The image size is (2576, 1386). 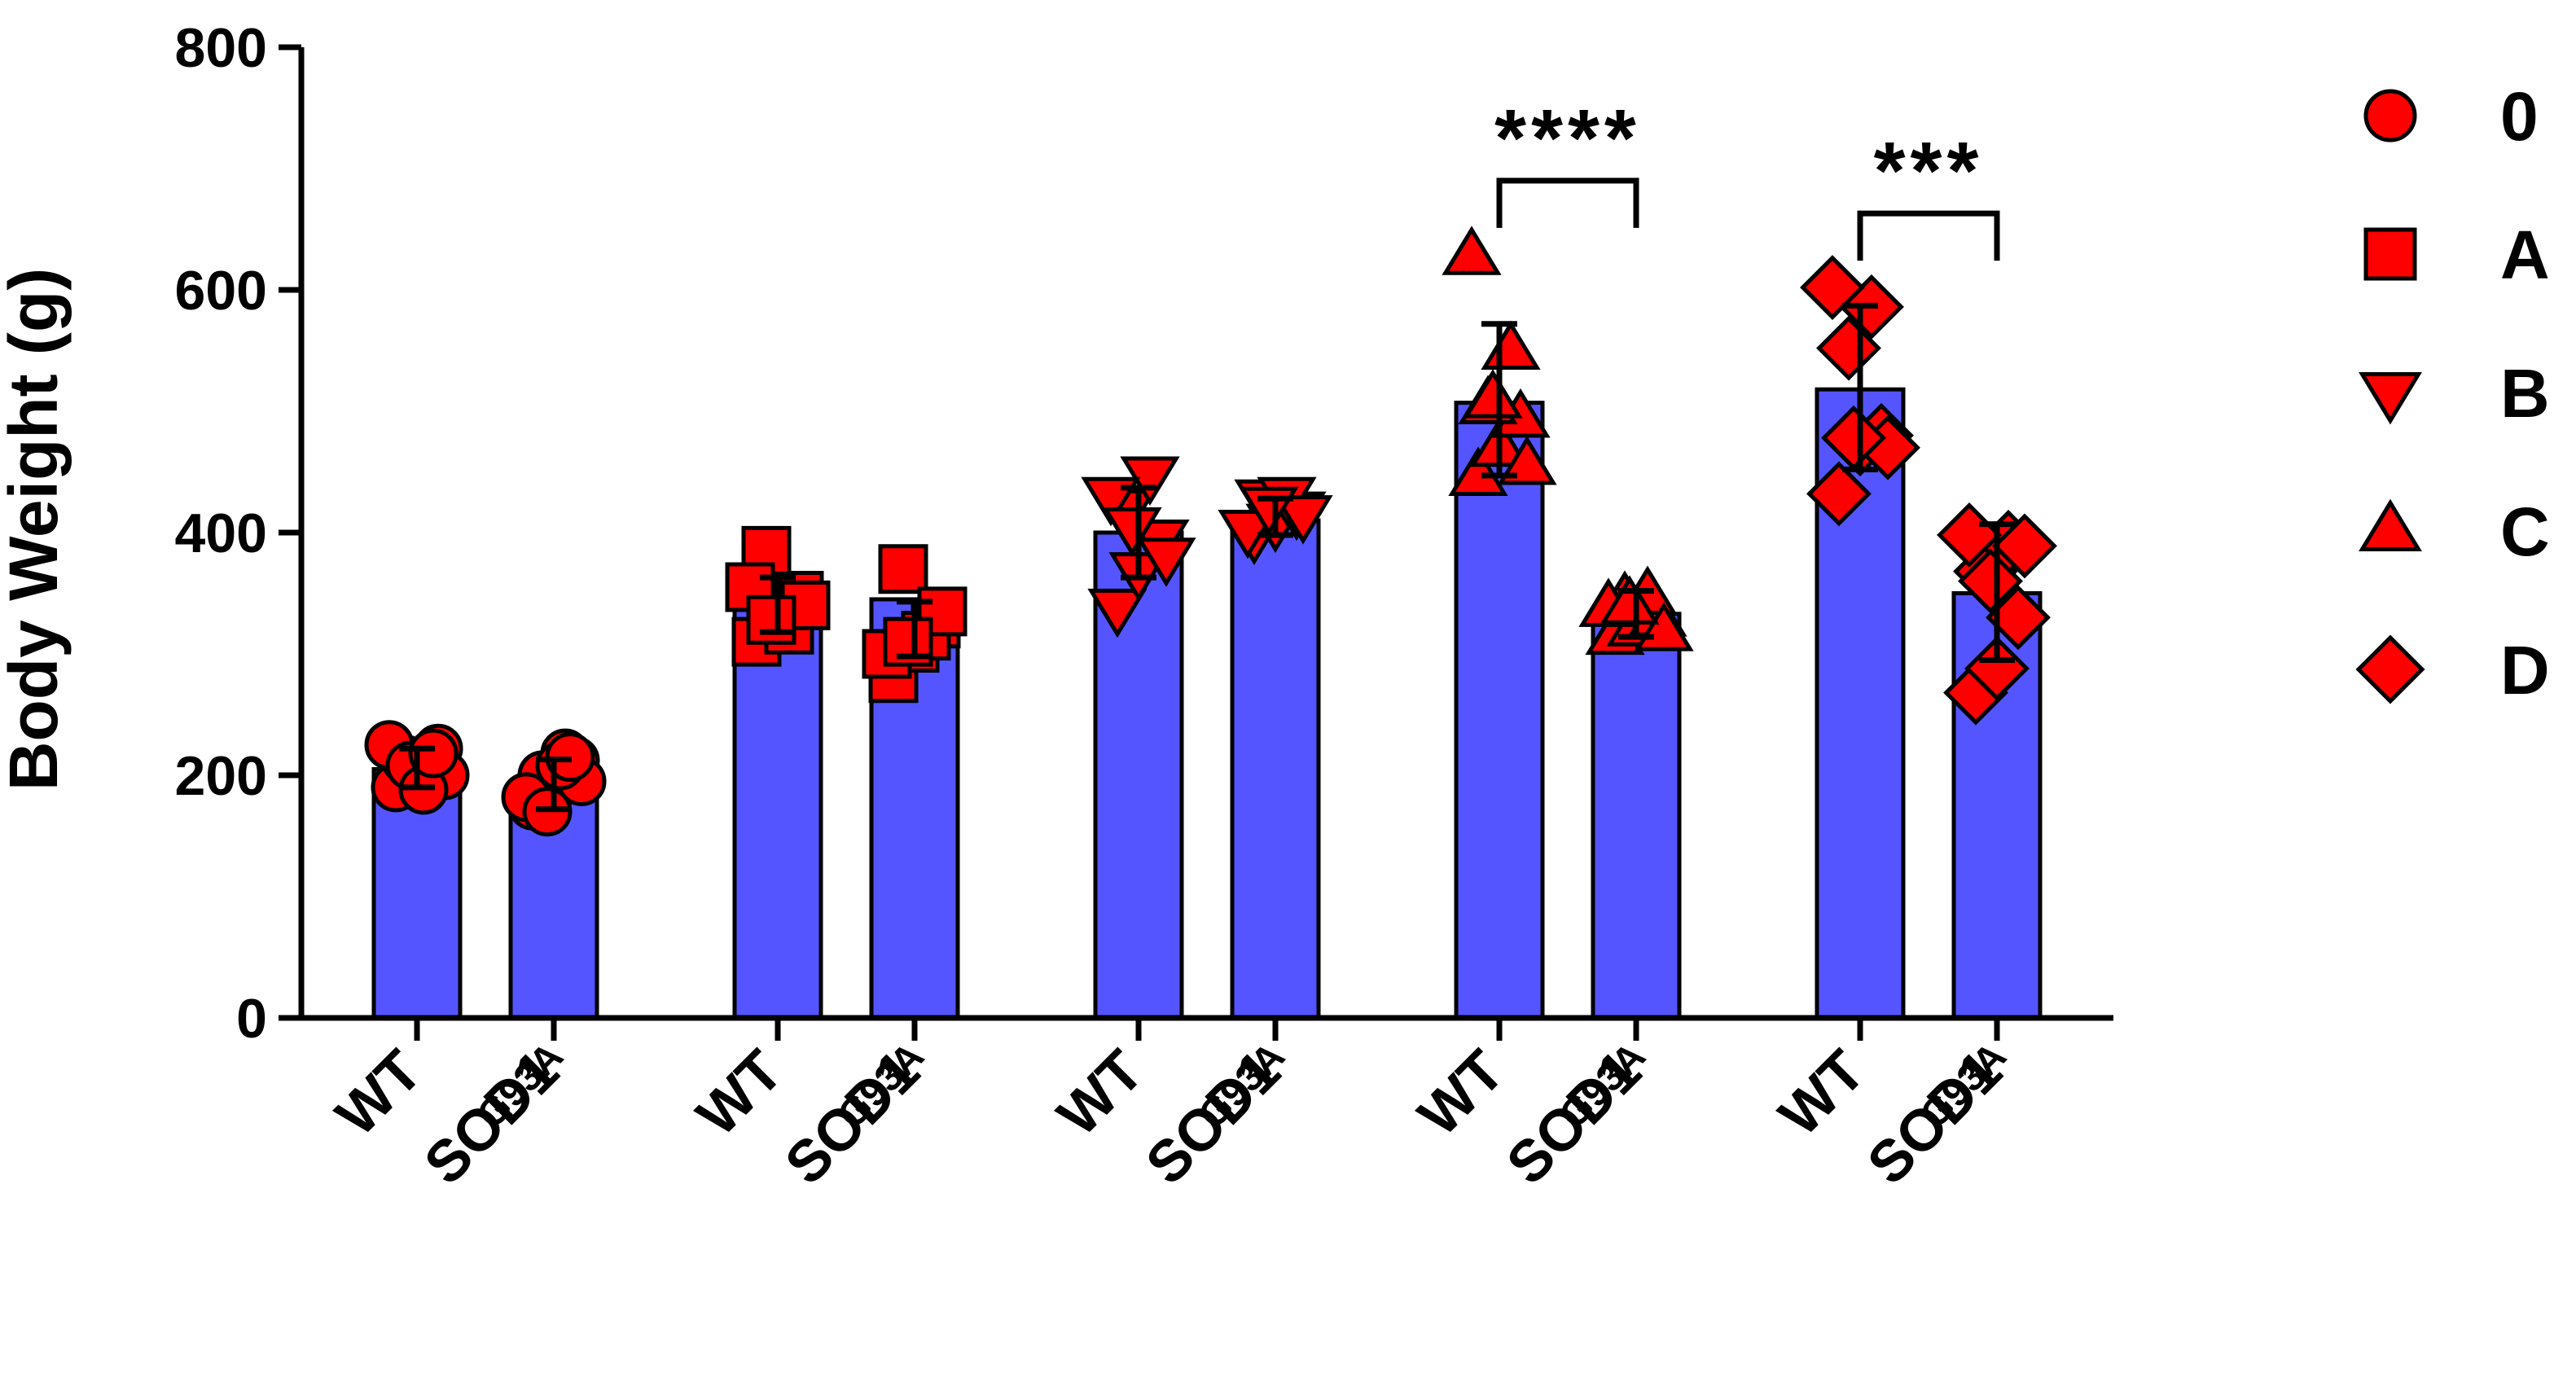 What do you see at coordinates (2519, 116) in the screenshot?
I see `legend-label: 0` at bounding box center [2519, 116].